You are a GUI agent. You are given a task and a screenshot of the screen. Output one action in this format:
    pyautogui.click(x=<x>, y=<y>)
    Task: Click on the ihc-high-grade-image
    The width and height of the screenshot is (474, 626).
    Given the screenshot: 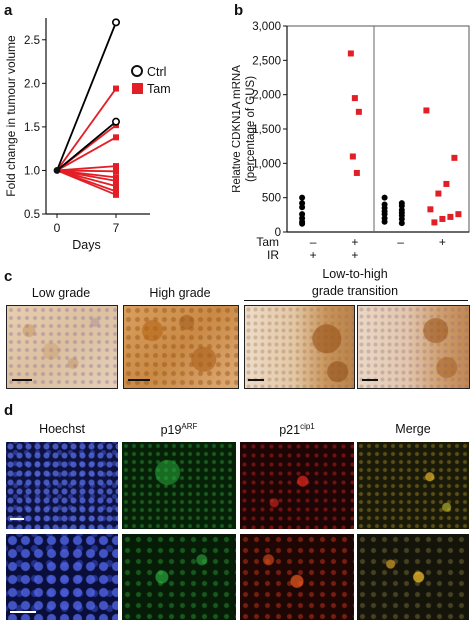 What is the action you would take?
    pyautogui.click(x=181, y=347)
    